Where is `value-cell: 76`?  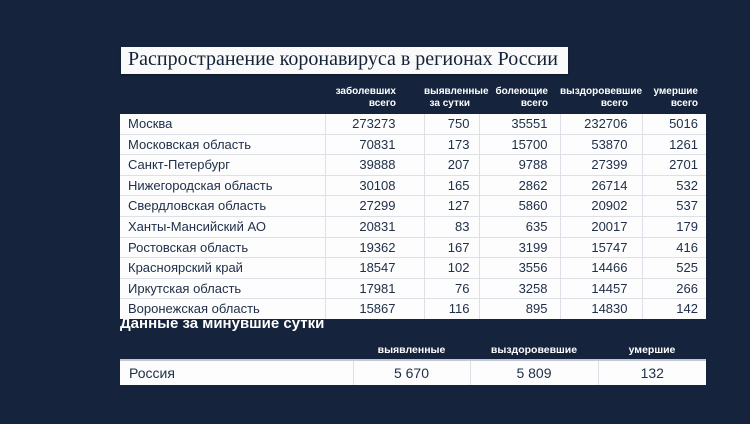
value-cell: 76 is located at coordinates (451, 289).